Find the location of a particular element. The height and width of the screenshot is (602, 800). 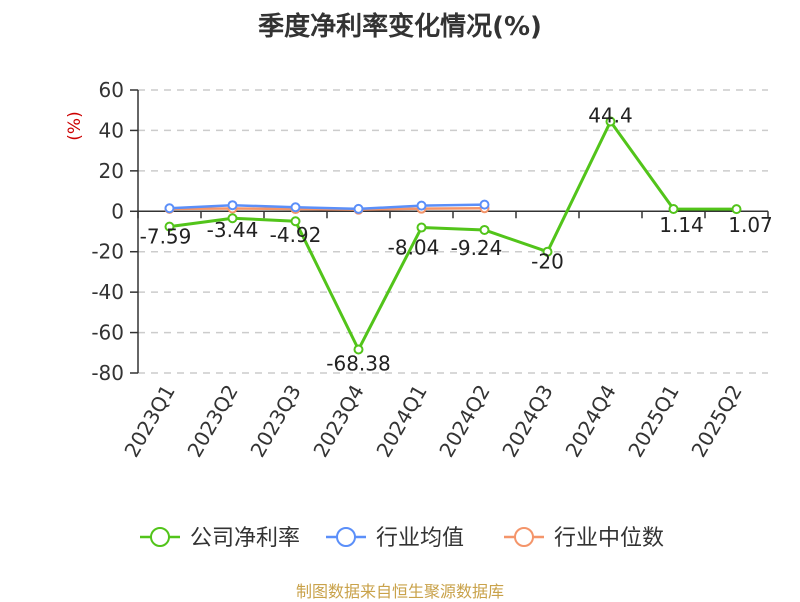

y-tick-label: 20 is located at coordinates (111, 171).